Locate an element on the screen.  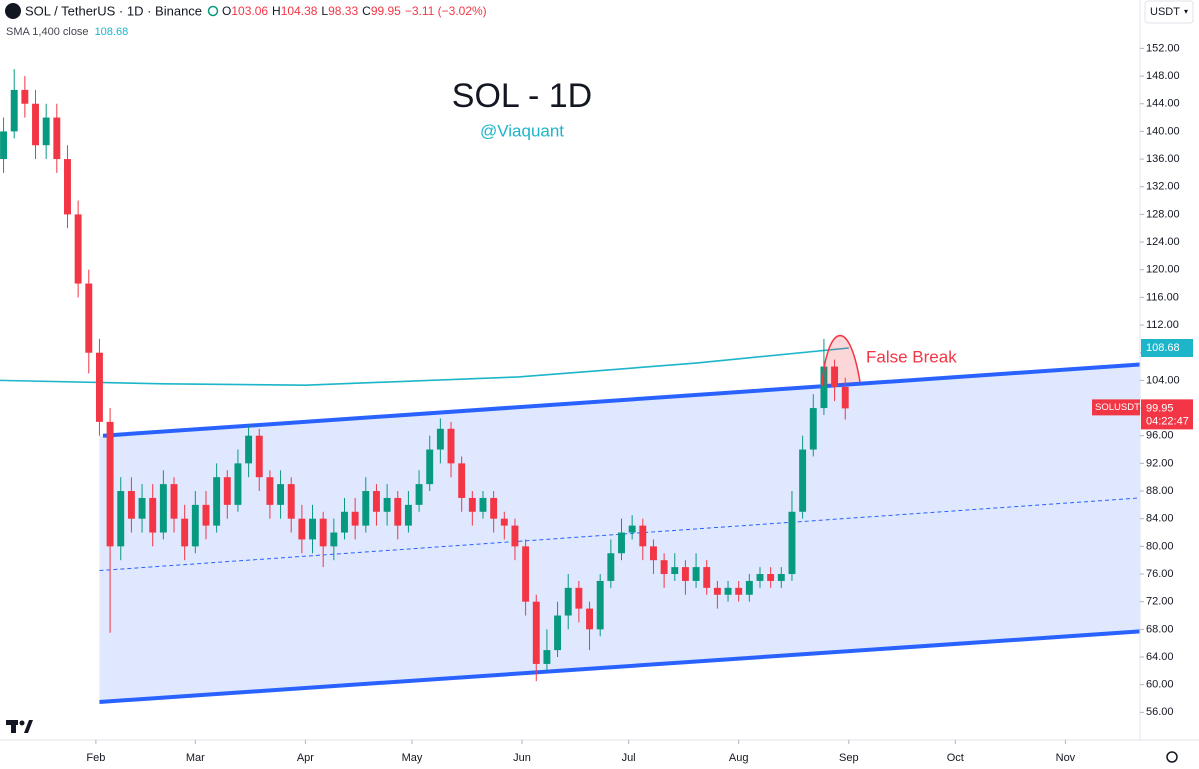
settings-icon is located at coordinates (1172, 757).